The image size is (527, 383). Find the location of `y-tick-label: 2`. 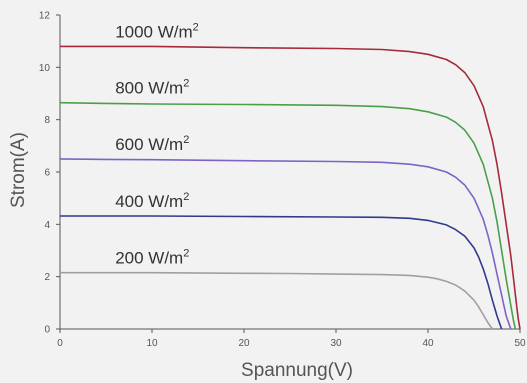

y-tick-label: 2 is located at coordinates (47, 277).